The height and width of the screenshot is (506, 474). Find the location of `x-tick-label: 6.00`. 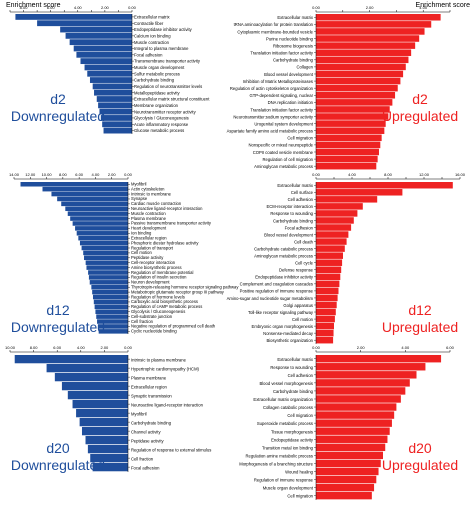

x-tick-label: 6.00 is located at coordinates (51, 7).